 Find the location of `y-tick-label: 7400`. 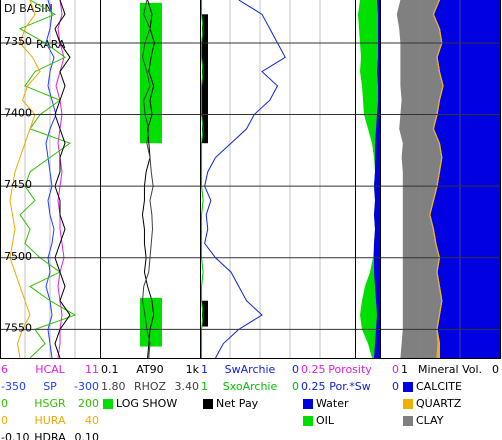

y-tick-label: 7400 is located at coordinates (18, 113).